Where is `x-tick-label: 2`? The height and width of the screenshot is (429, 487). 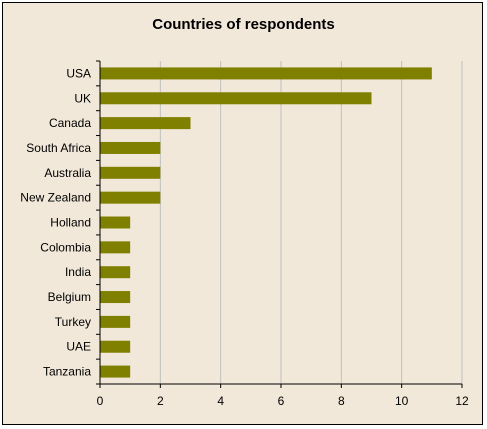 x-tick-label: 2 is located at coordinates (160, 401).